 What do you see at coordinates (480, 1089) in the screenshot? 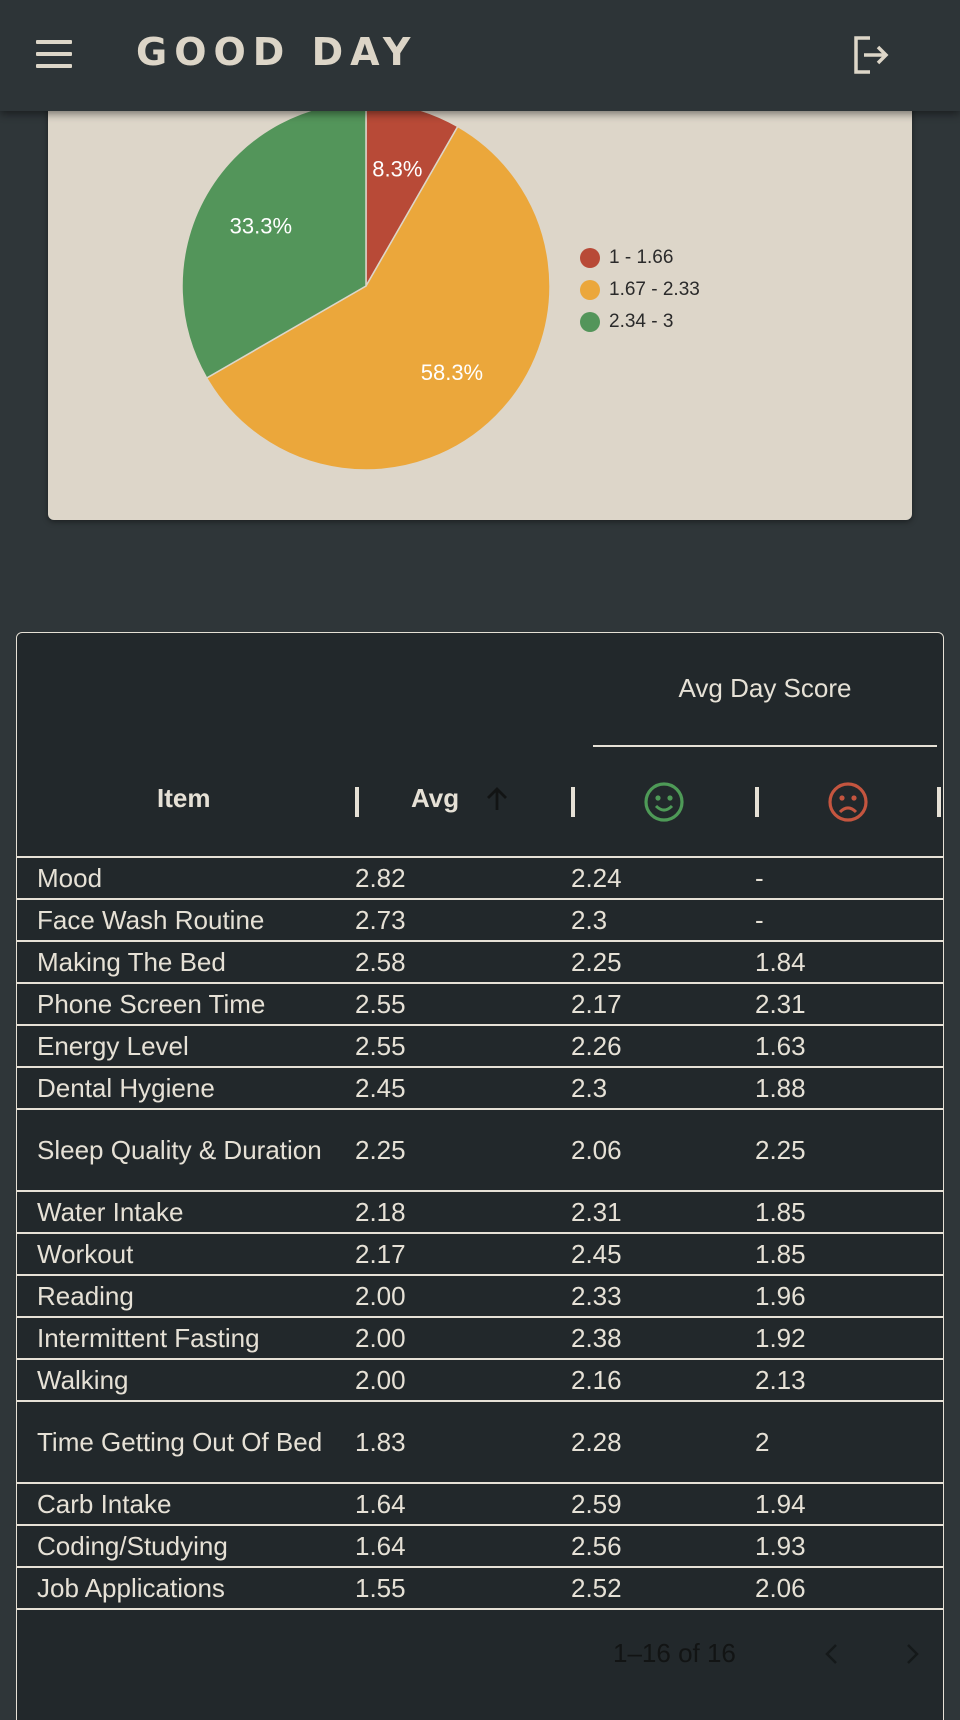
I see `table-row: Dental Hygiene 2.45 2.3 1.88` at bounding box center [480, 1089].